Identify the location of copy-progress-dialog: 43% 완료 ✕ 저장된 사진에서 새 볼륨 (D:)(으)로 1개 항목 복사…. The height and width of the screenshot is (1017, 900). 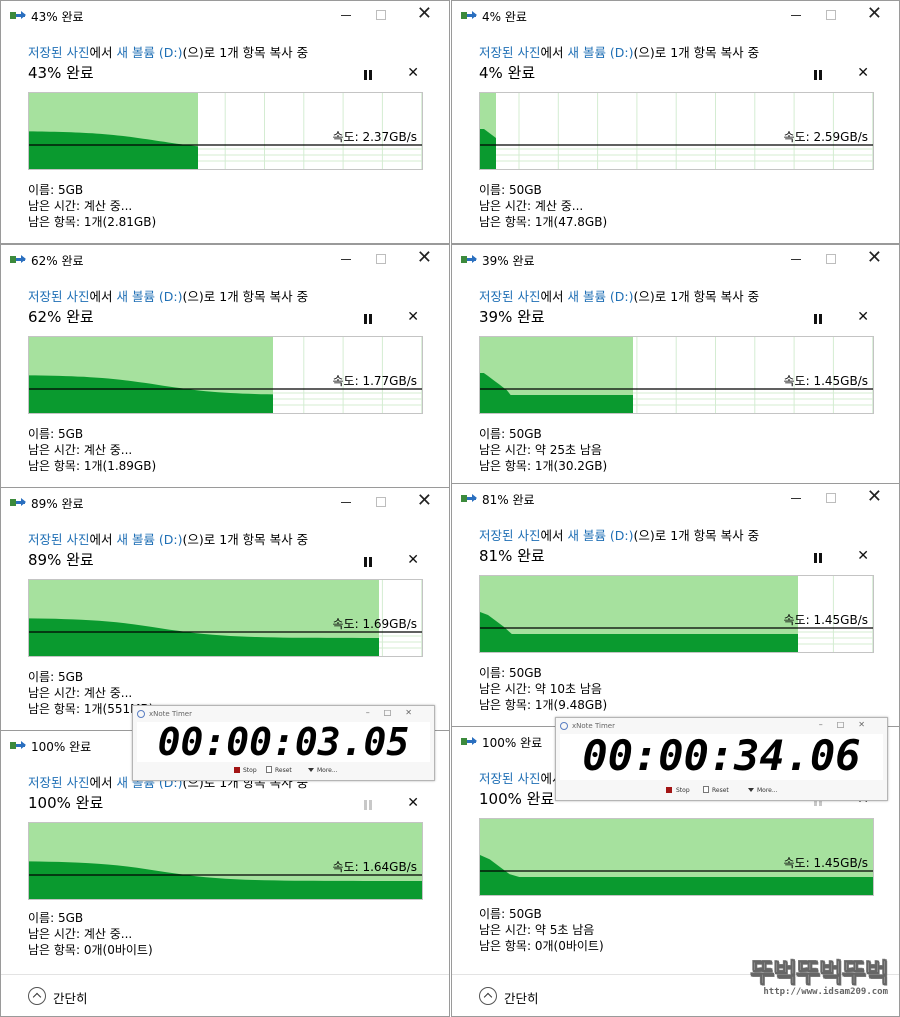
(225, 122).